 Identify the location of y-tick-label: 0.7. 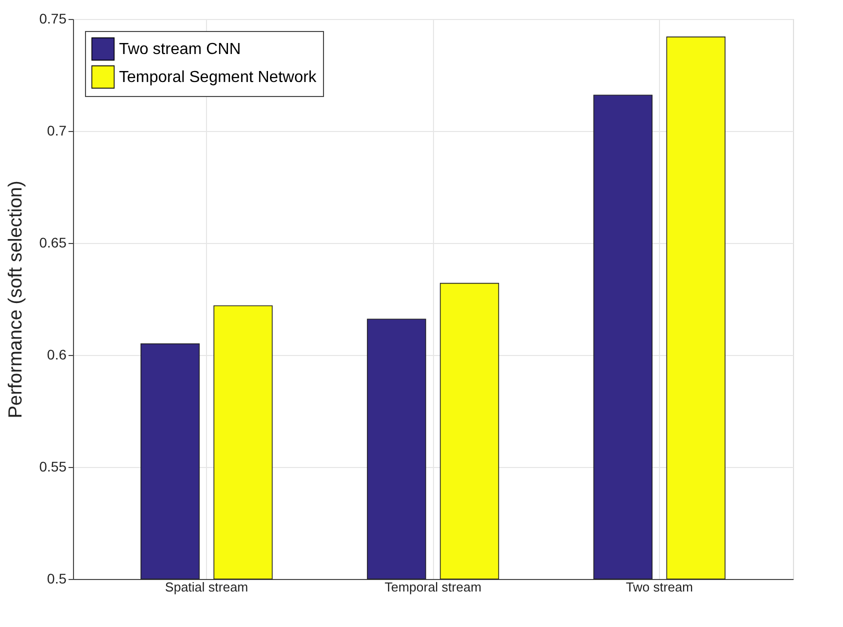
(57, 130).